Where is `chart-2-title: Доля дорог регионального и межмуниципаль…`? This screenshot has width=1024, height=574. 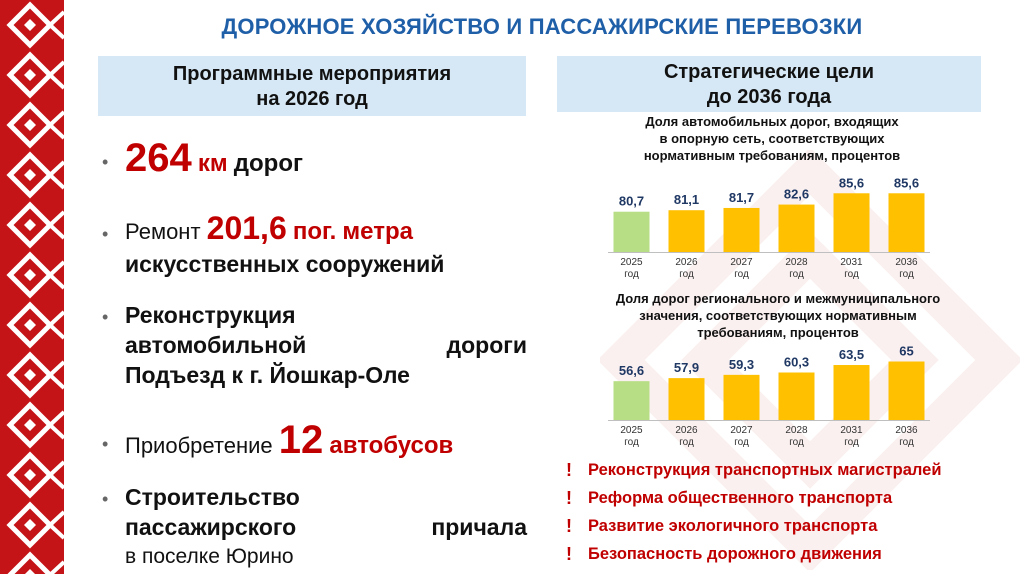
chart-2-title: Доля дорог регионального и межмуниципаль… is located at coordinates (778, 315).